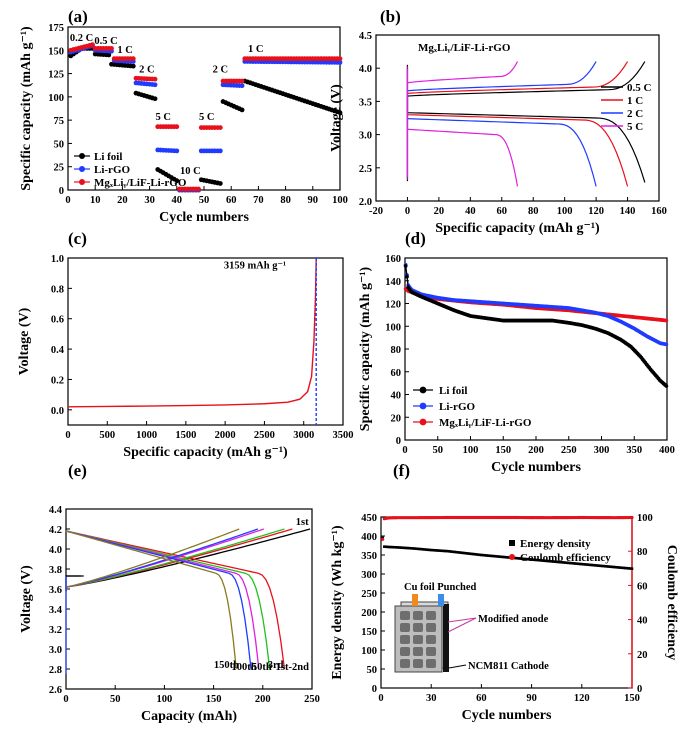  I want to click on f-right-tick-label: 0, so click(639, 689).